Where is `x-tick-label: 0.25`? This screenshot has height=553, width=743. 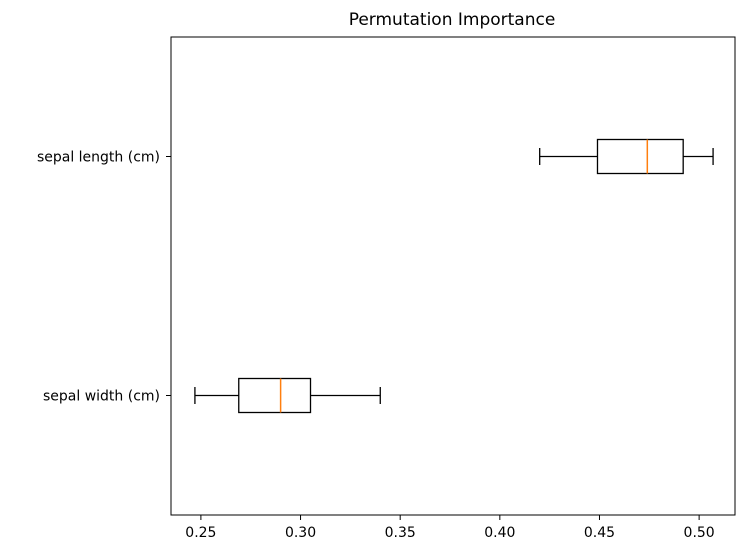
x-tick-label: 0.25 is located at coordinates (200, 533).